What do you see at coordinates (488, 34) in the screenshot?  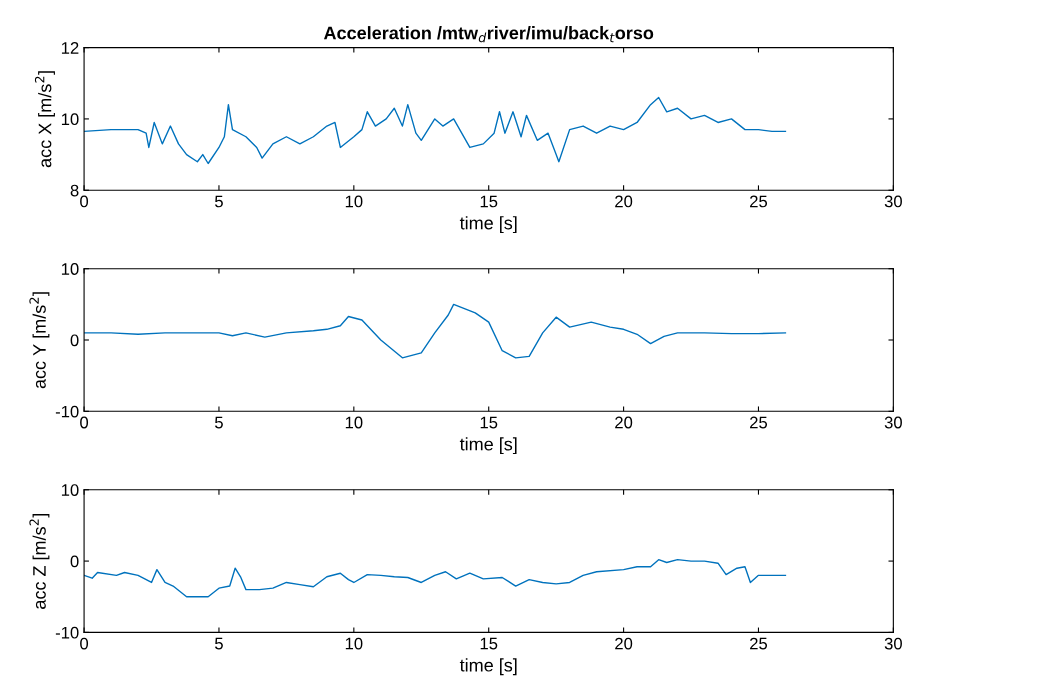 I see `chart-title: Acceleration /mtw$_{d}$river/imu/back$_{t}$orso` at bounding box center [488, 34].